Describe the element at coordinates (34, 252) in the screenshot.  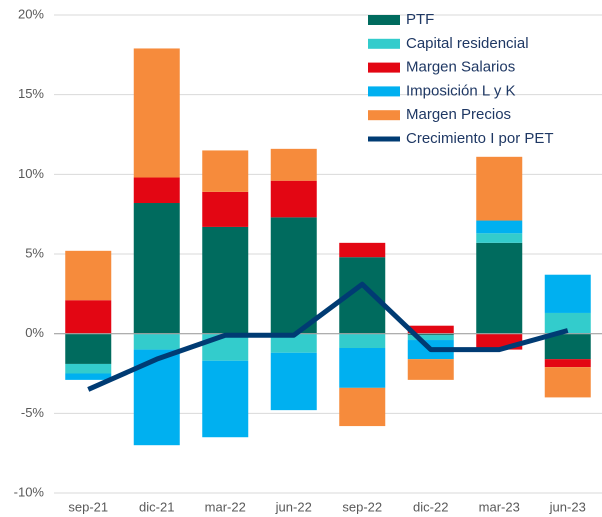
I see `y-tick-label: 5%` at that location.